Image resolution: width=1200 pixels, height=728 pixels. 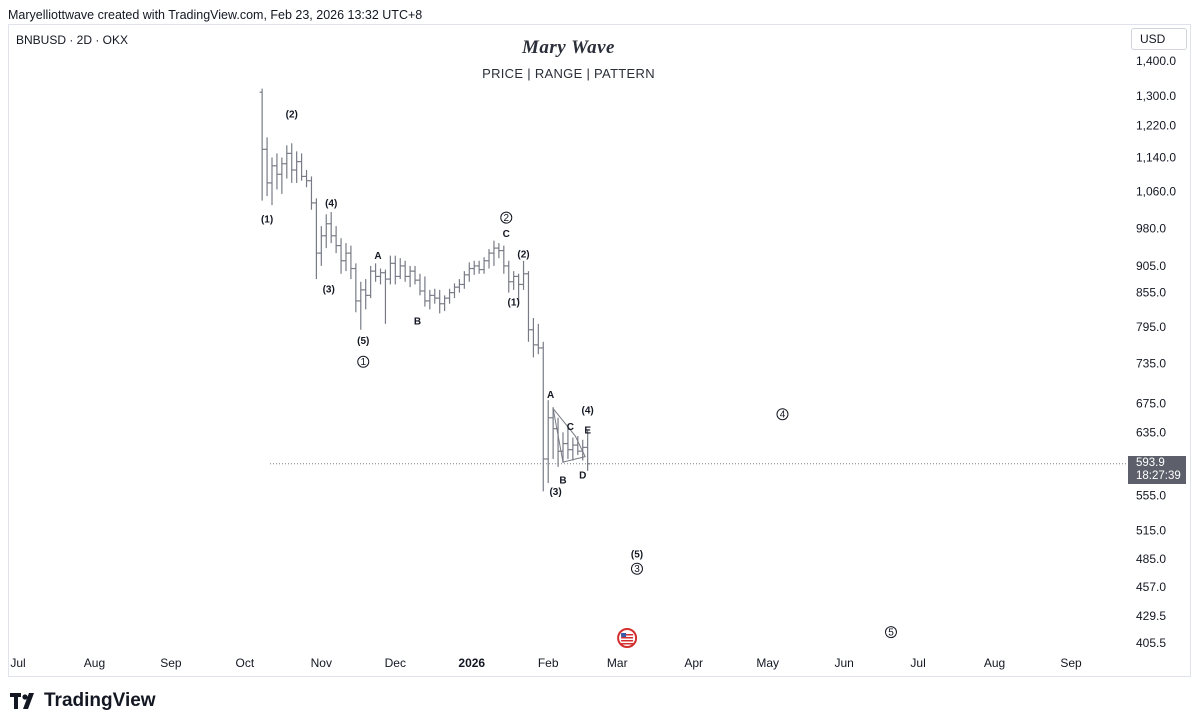 What do you see at coordinates (1151, 531) in the screenshot?
I see `y-axis-tick-label: 515.0` at bounding box center [1151, 531].